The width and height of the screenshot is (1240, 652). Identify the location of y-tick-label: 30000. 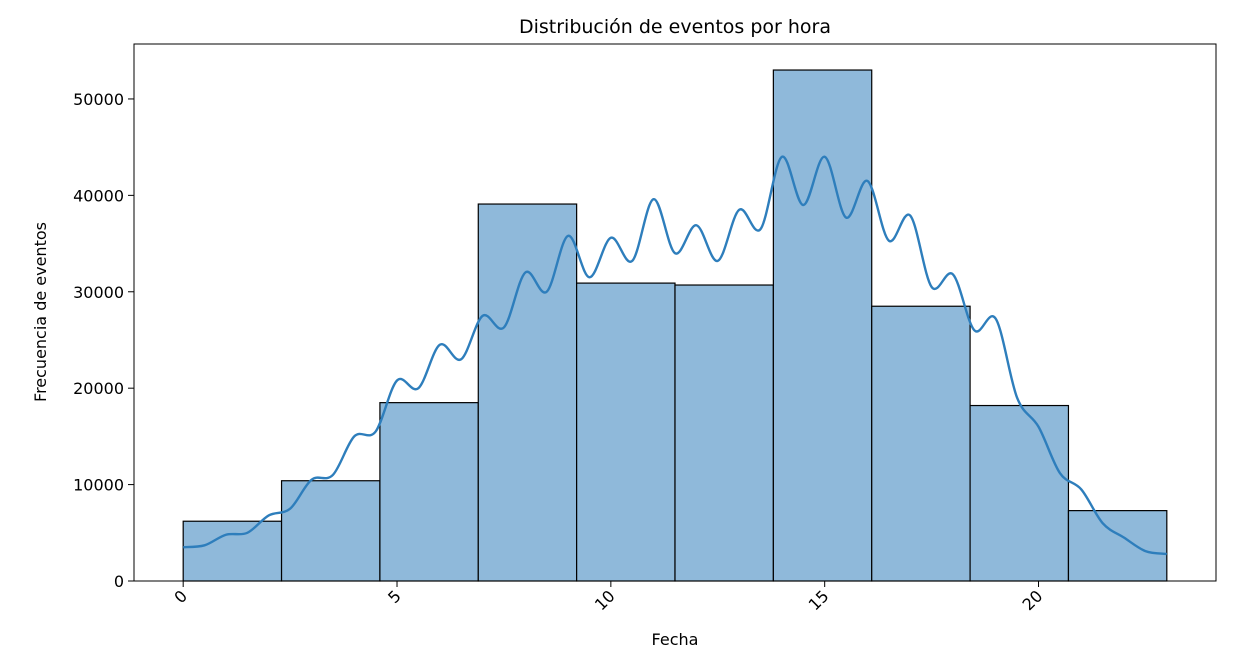
(98, 292).